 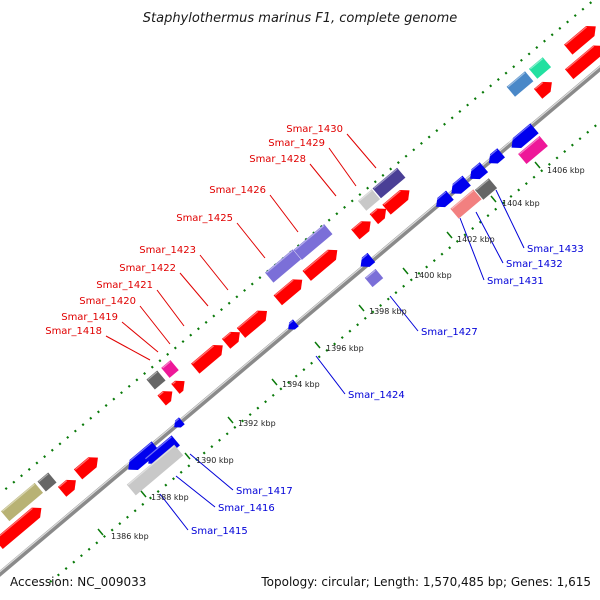 I want to click on gene-rev-inner-4-shape, so click(x=466, y=204).